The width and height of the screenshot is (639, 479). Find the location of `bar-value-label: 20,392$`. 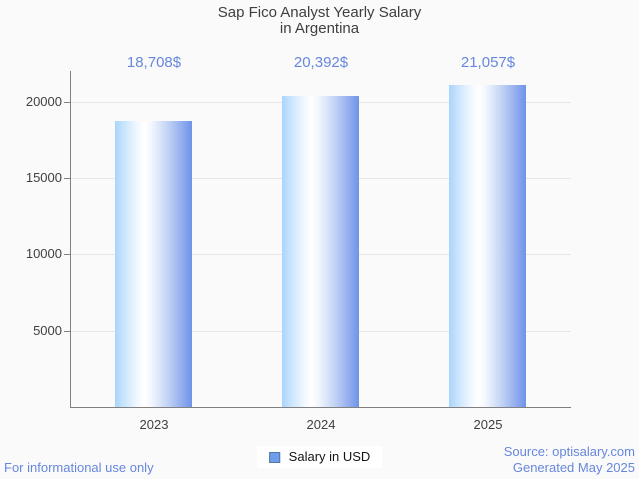

bar-value-label: 20,392$ is located at coordinates (321, 62).